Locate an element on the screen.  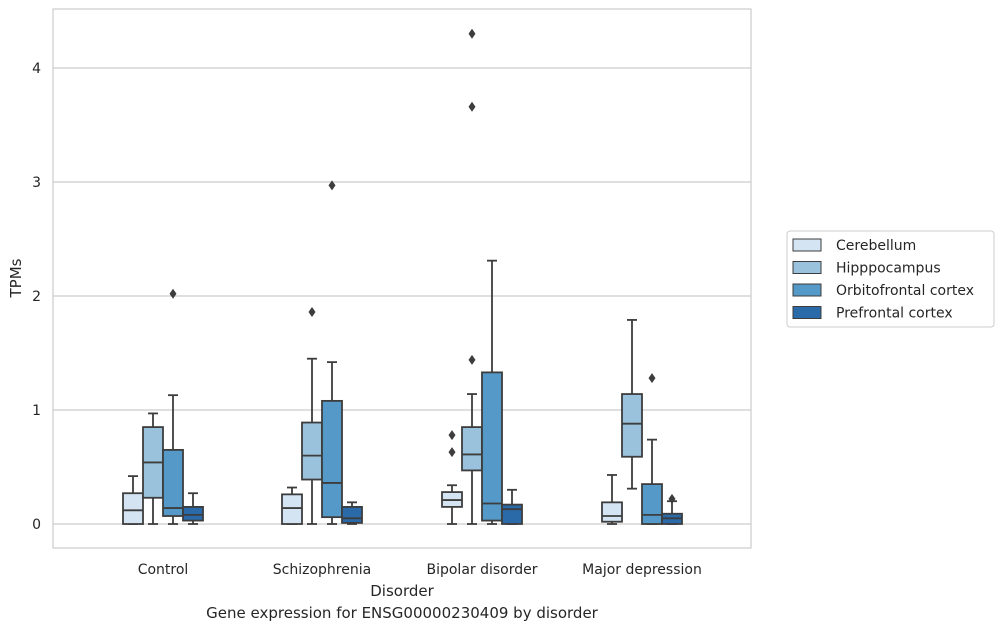
y-axis-ticks: 0 1 2 3 4 is located at coordinates (36, 297).